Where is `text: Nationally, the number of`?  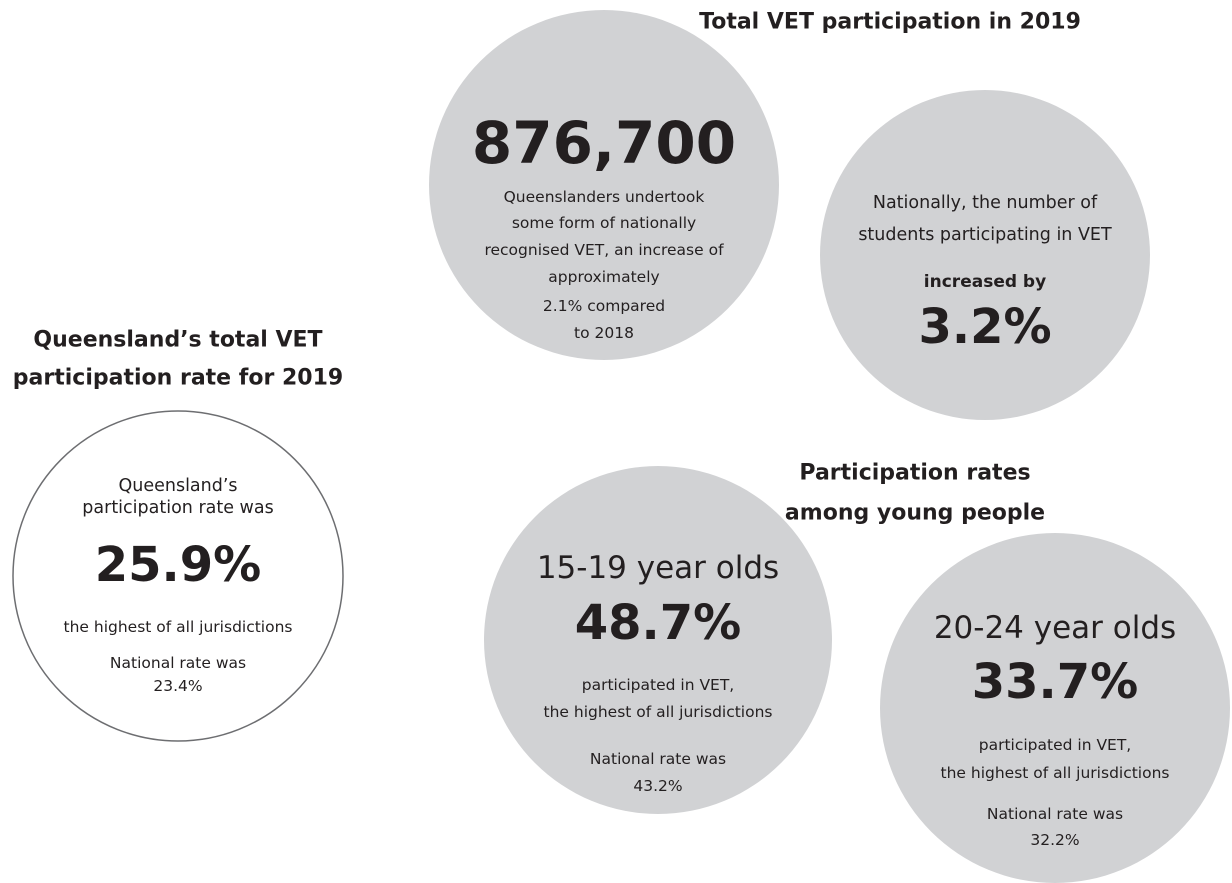 text: Nationally, the number of is located at coordinates (985, 203).